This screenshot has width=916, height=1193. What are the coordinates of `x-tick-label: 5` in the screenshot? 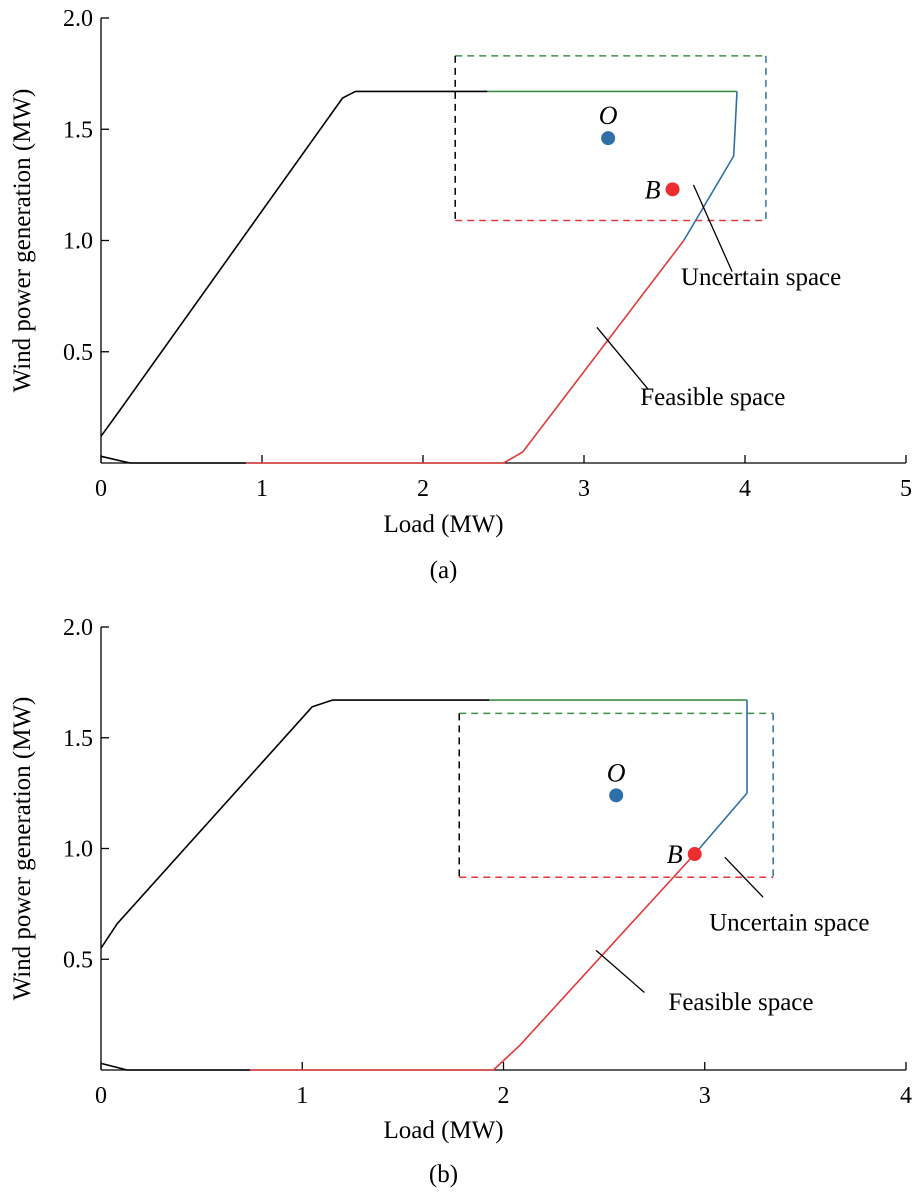 It's located at (906, 489).